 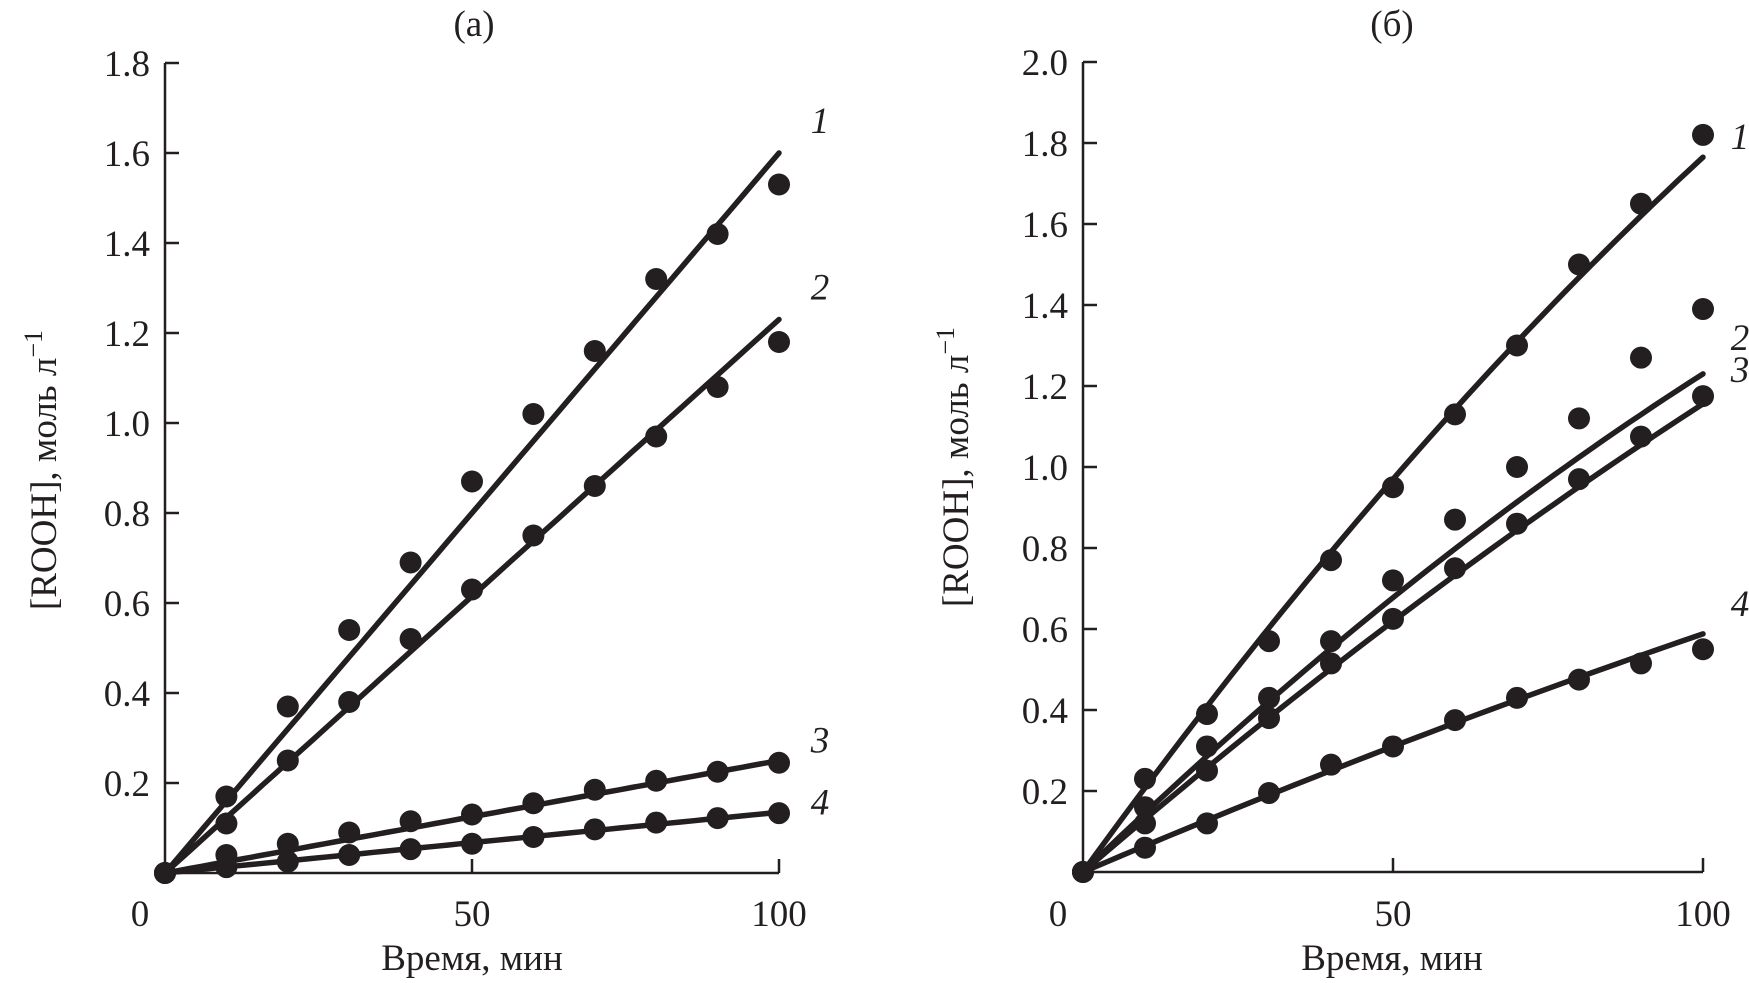 What do you see at coordinates (1393, 914) in the screenshot?
I see `x-tick-label: 50` at bounding box center [1393, 914].